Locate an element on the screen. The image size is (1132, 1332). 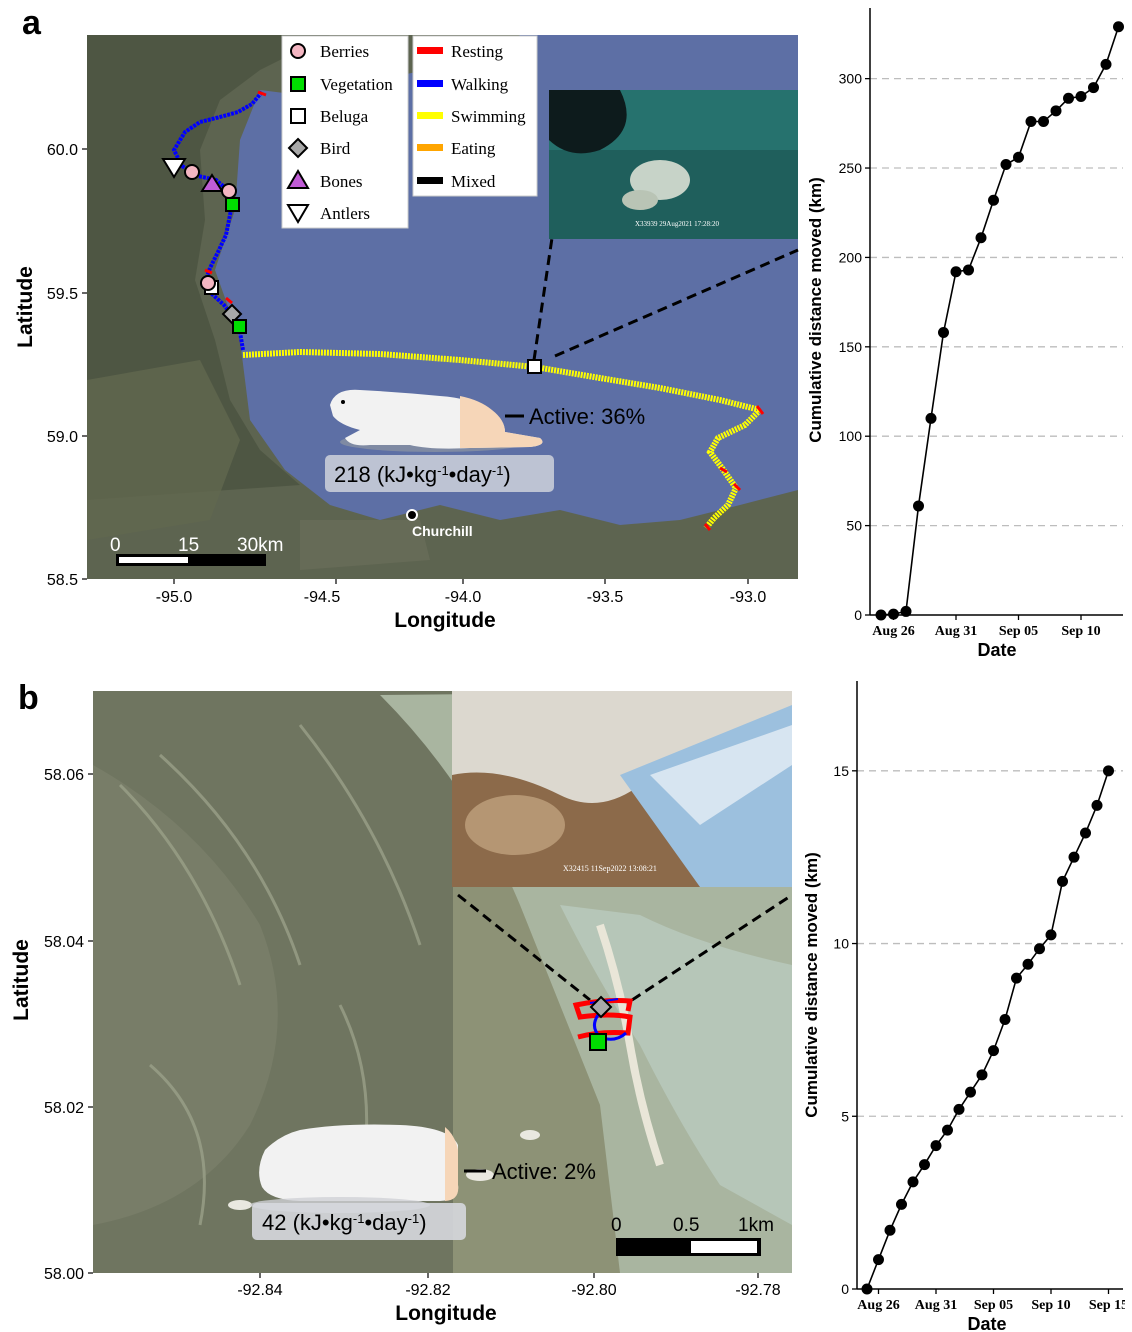
map-b-ylabel: Latitude is located at coordinates (21, 980).